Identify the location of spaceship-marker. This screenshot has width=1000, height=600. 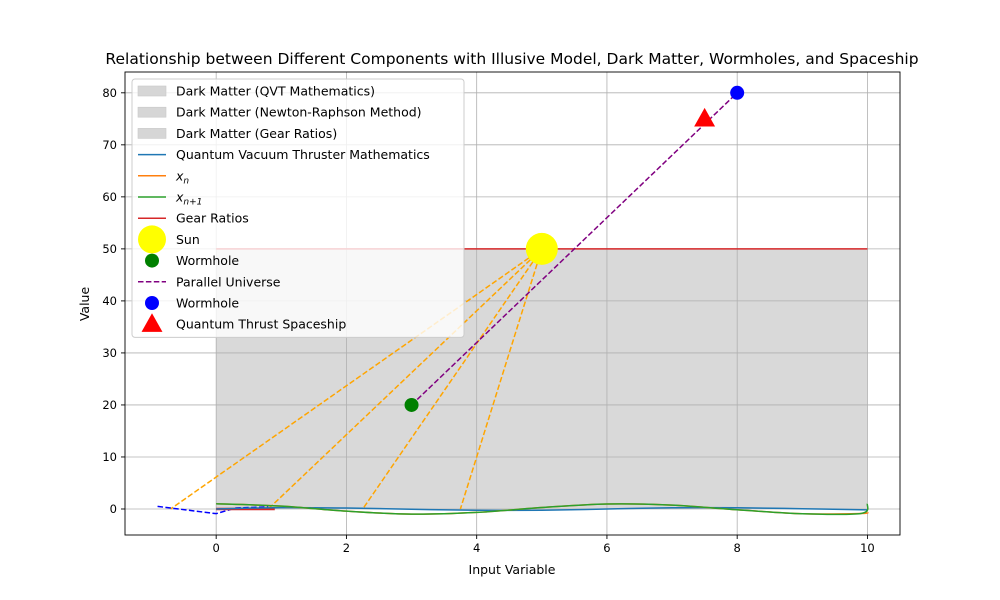
(705, 117).